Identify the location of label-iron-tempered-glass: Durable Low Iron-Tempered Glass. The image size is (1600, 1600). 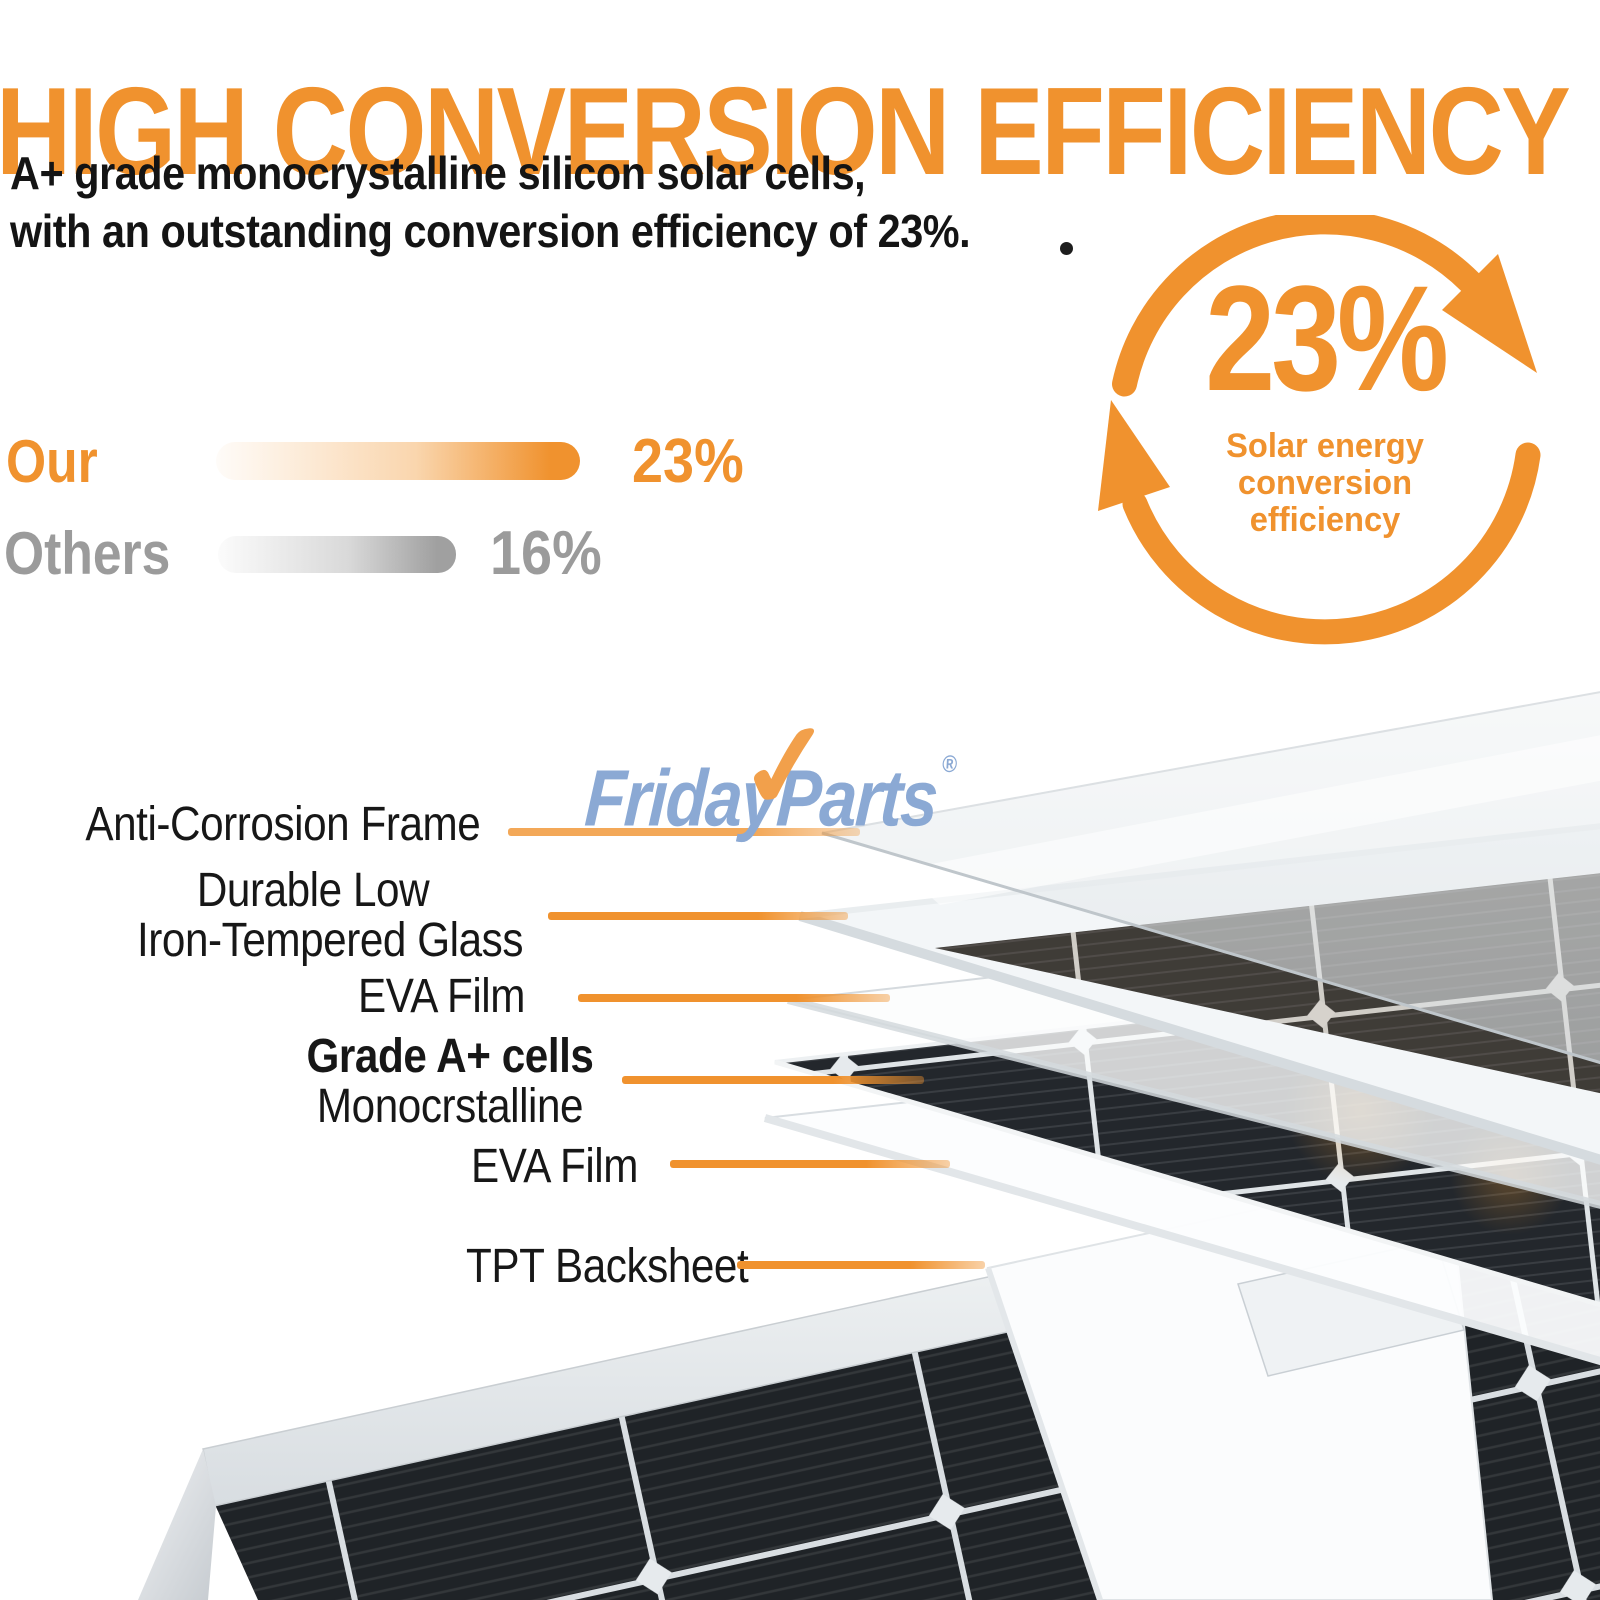
(330, 915).